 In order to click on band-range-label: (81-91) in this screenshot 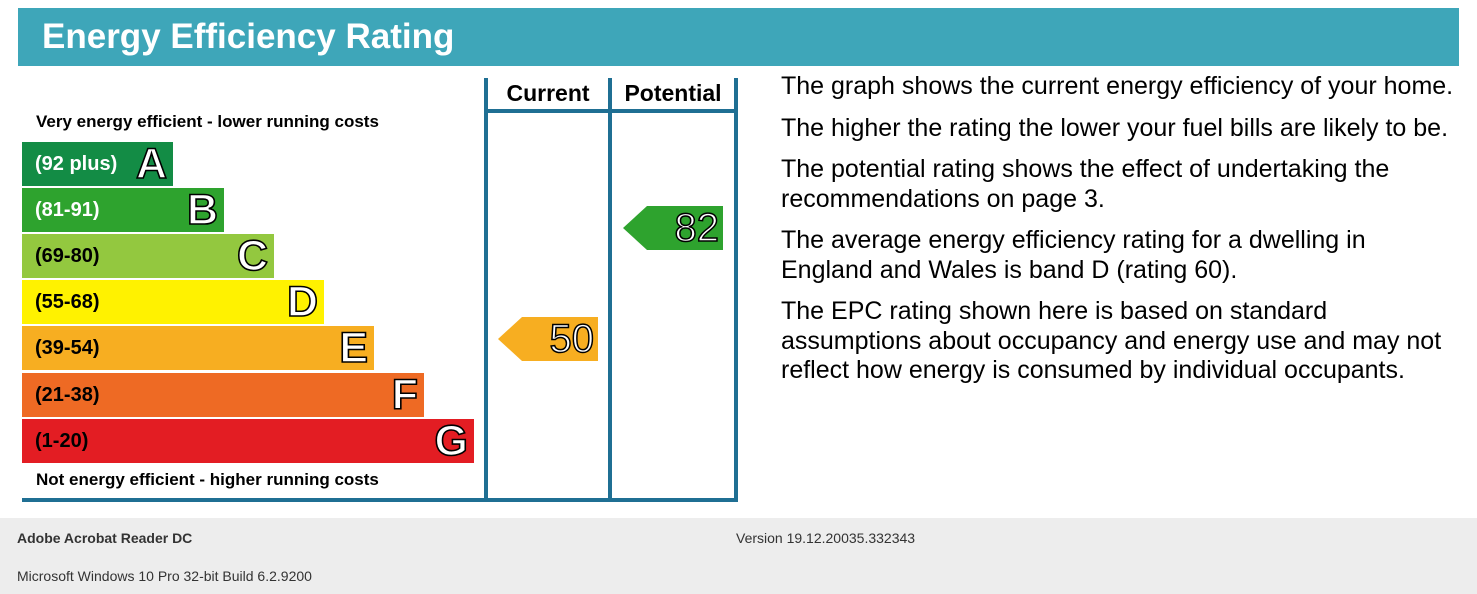, I will do `click(67, 210)`.